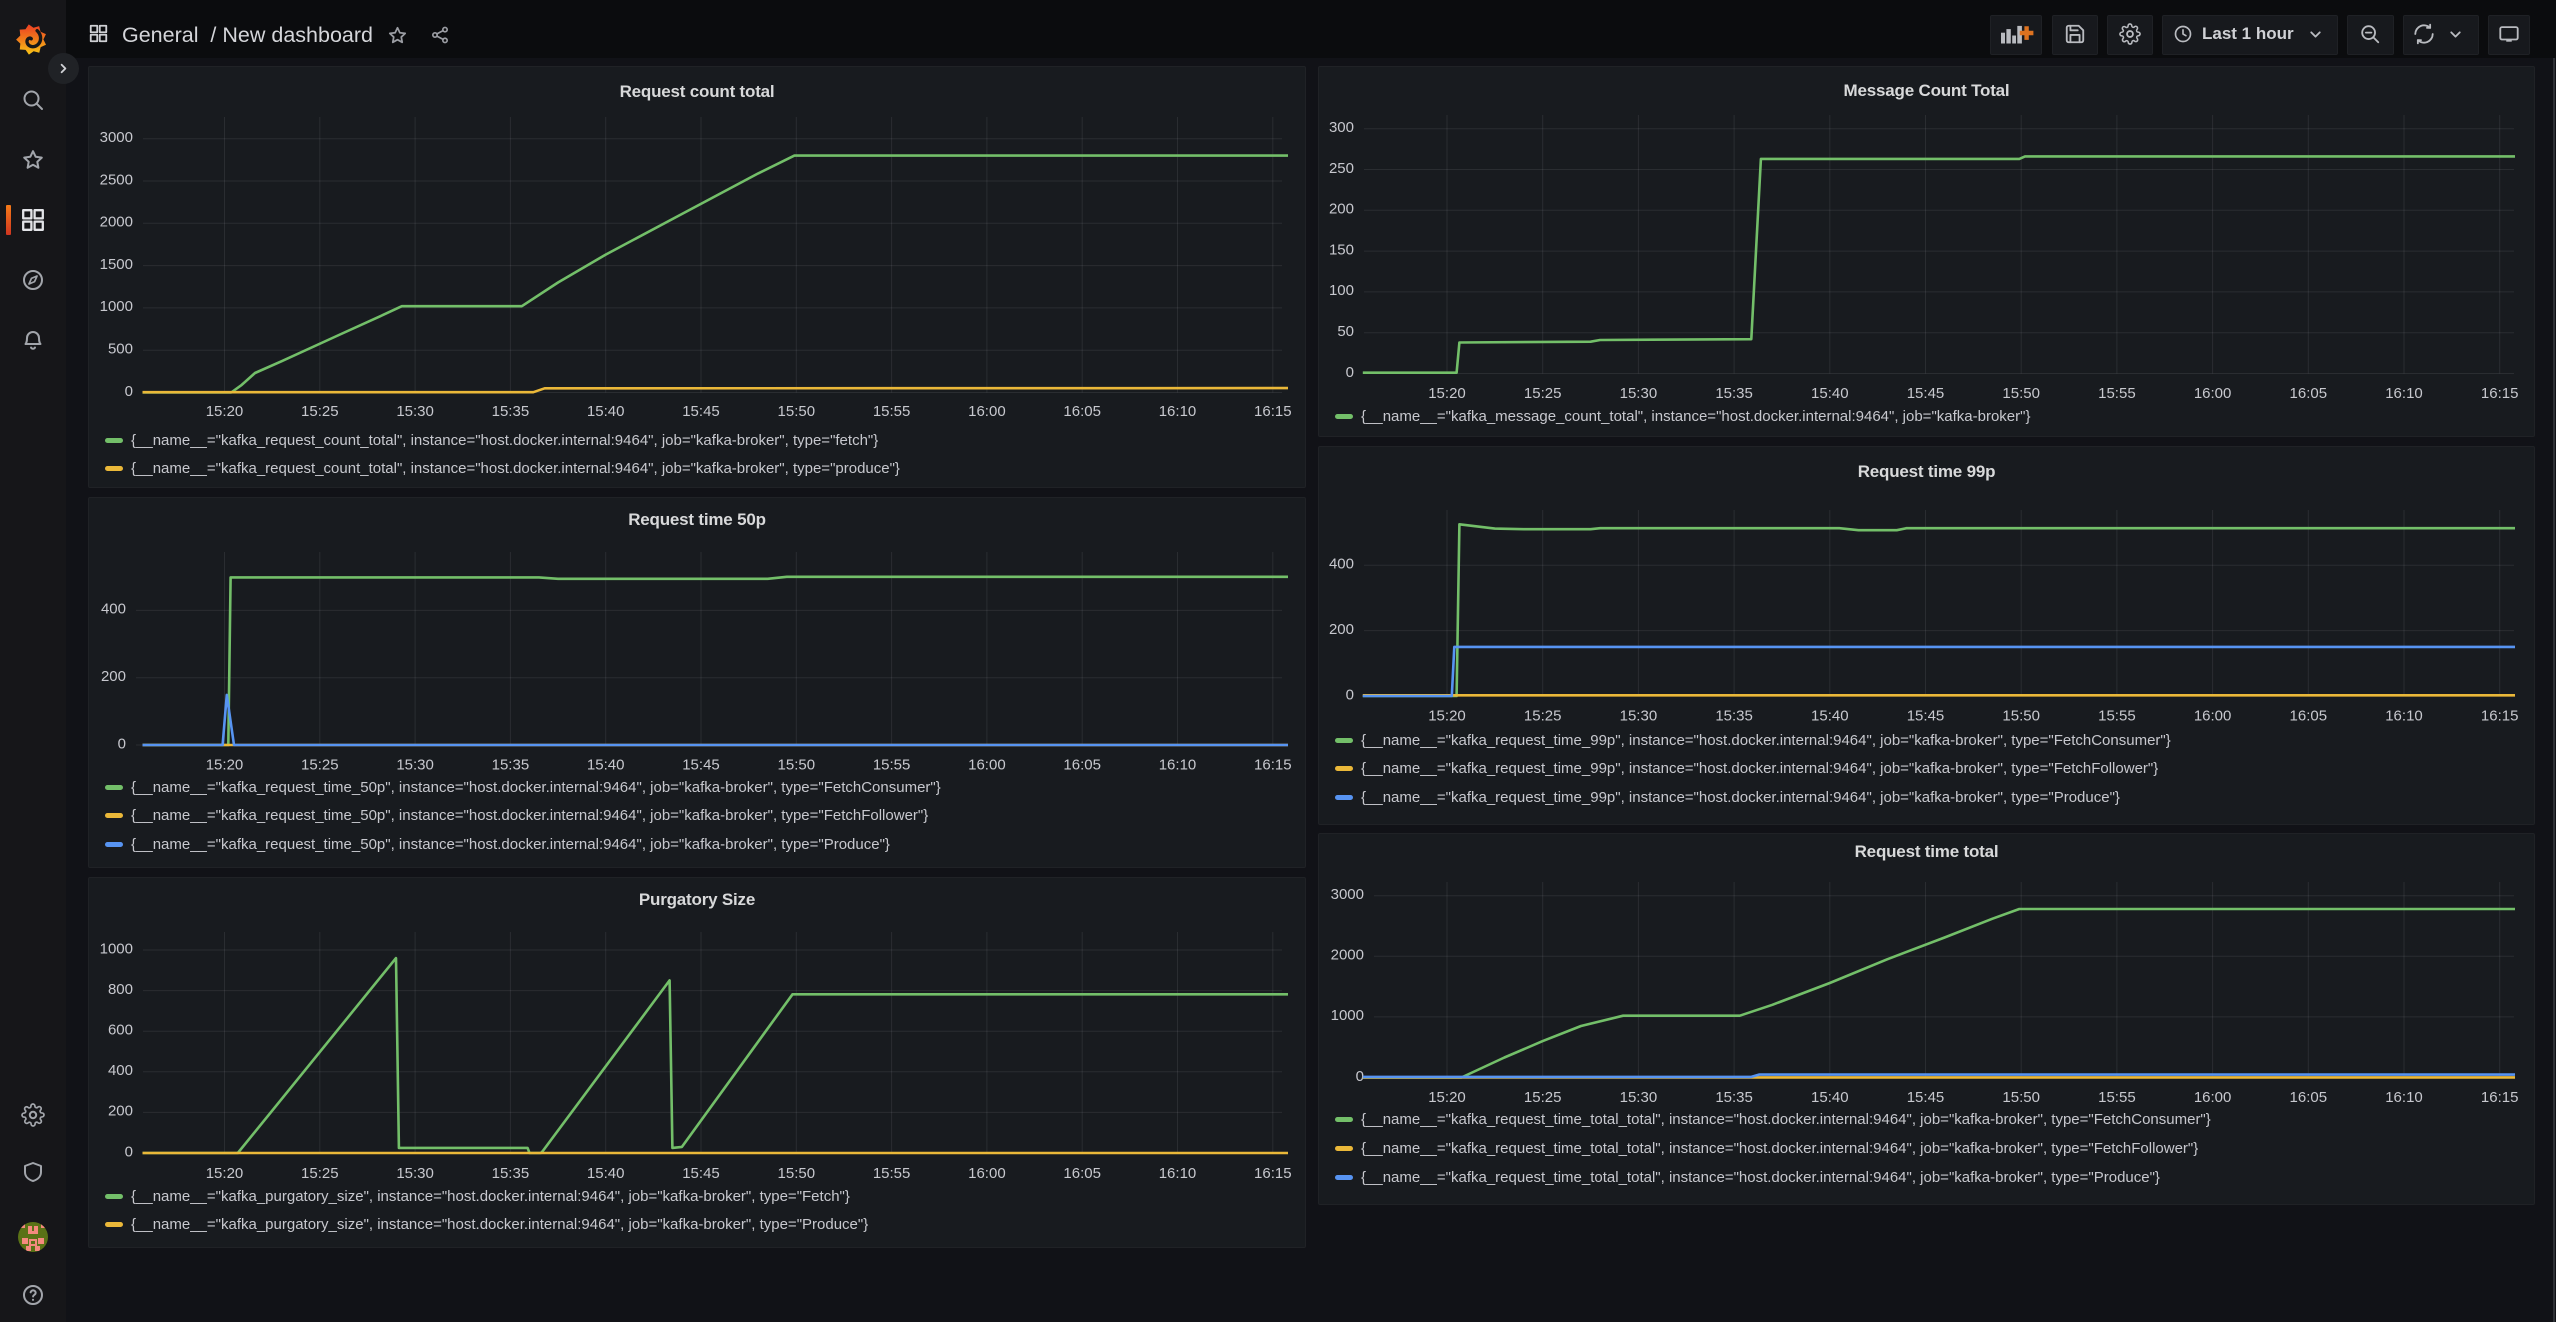  Describe the element at coordinates (1341, 168) in the screenshot. I see `svg-text: 250` at that location.